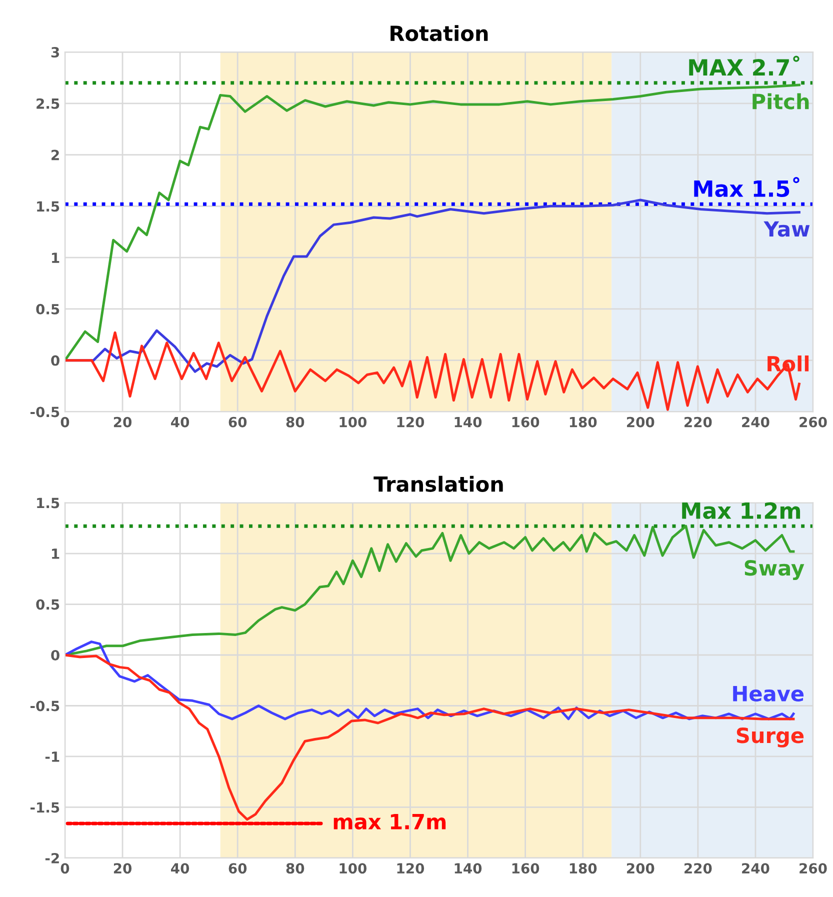  Describe the element at coordinates (438, 484) in the screenshot. I see `chart-title: Translation` at that location.